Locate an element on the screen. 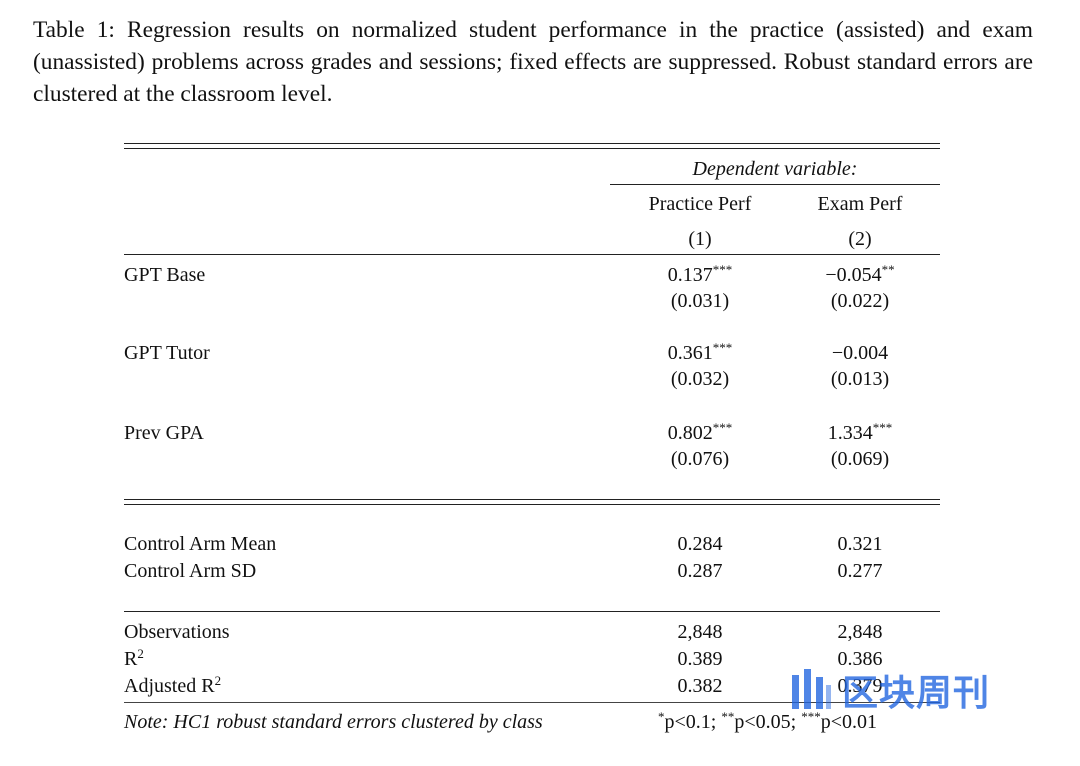 The image size is (1080, 766). se-gpt-tutor-c2: (0.013) is located at coordinates (860, 379).